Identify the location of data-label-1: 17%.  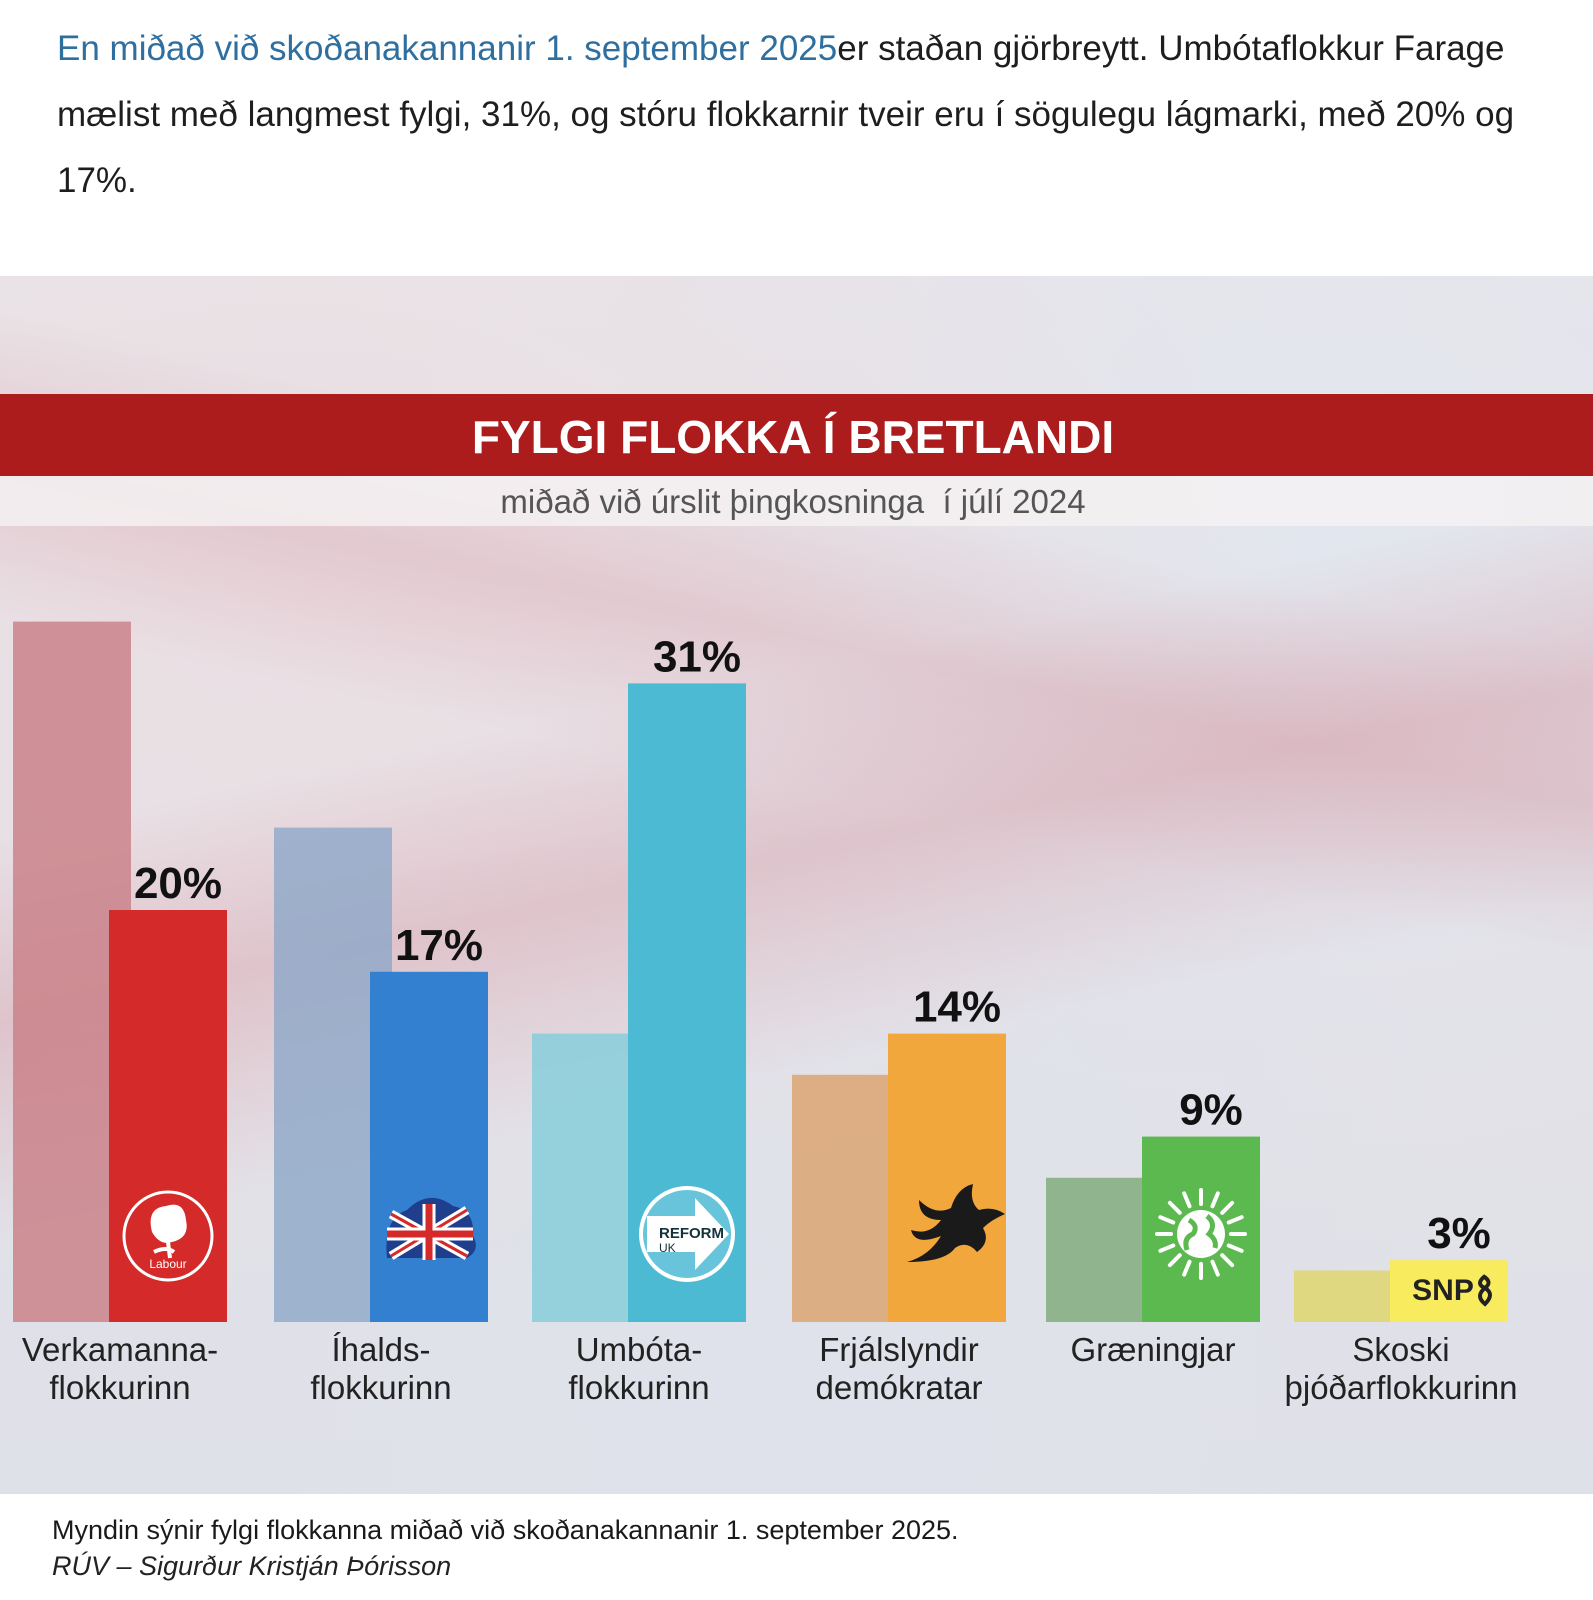
(439, 945).